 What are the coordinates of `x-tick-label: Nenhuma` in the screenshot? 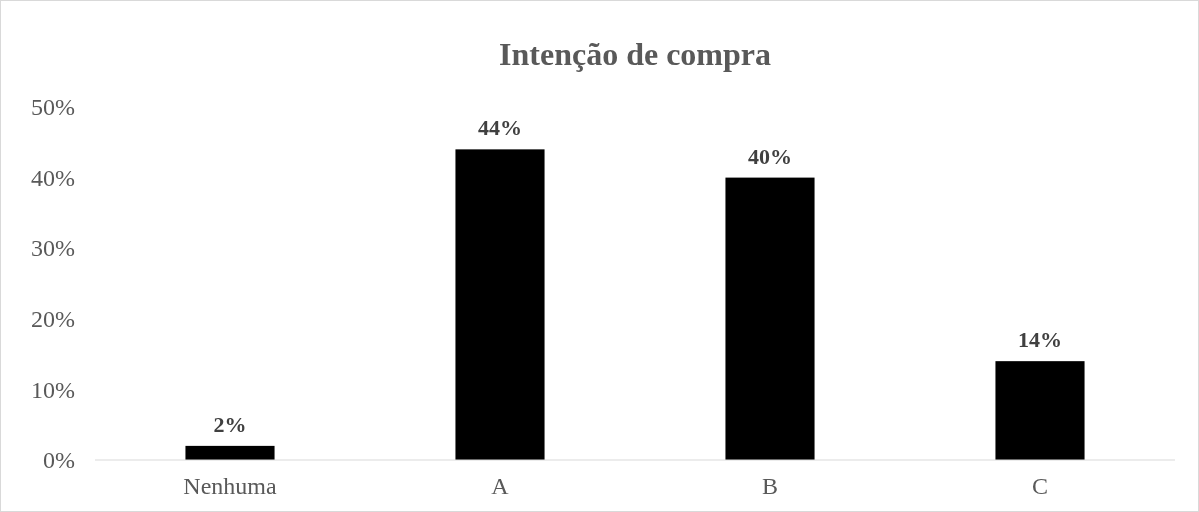 It's located at (230, 486).